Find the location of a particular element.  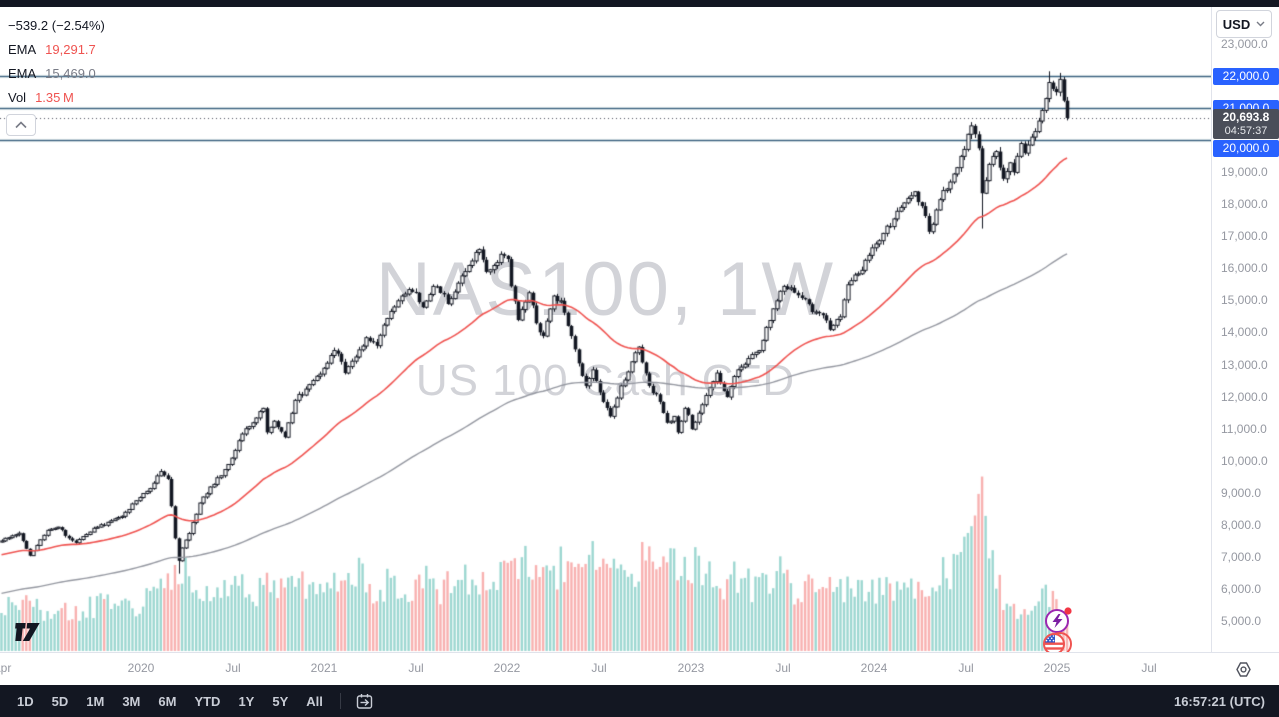

currency-value: USD is located at coordinates (1236, 24).